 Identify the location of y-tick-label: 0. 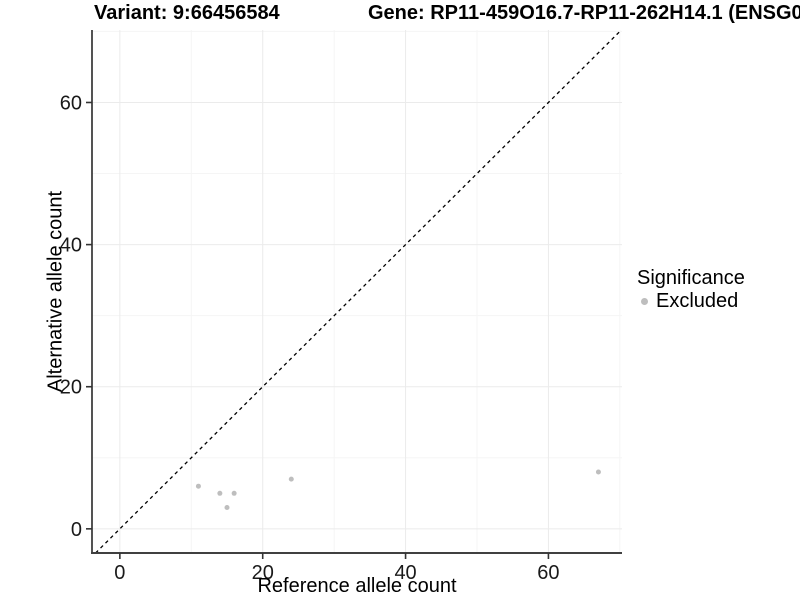
(76, 530).